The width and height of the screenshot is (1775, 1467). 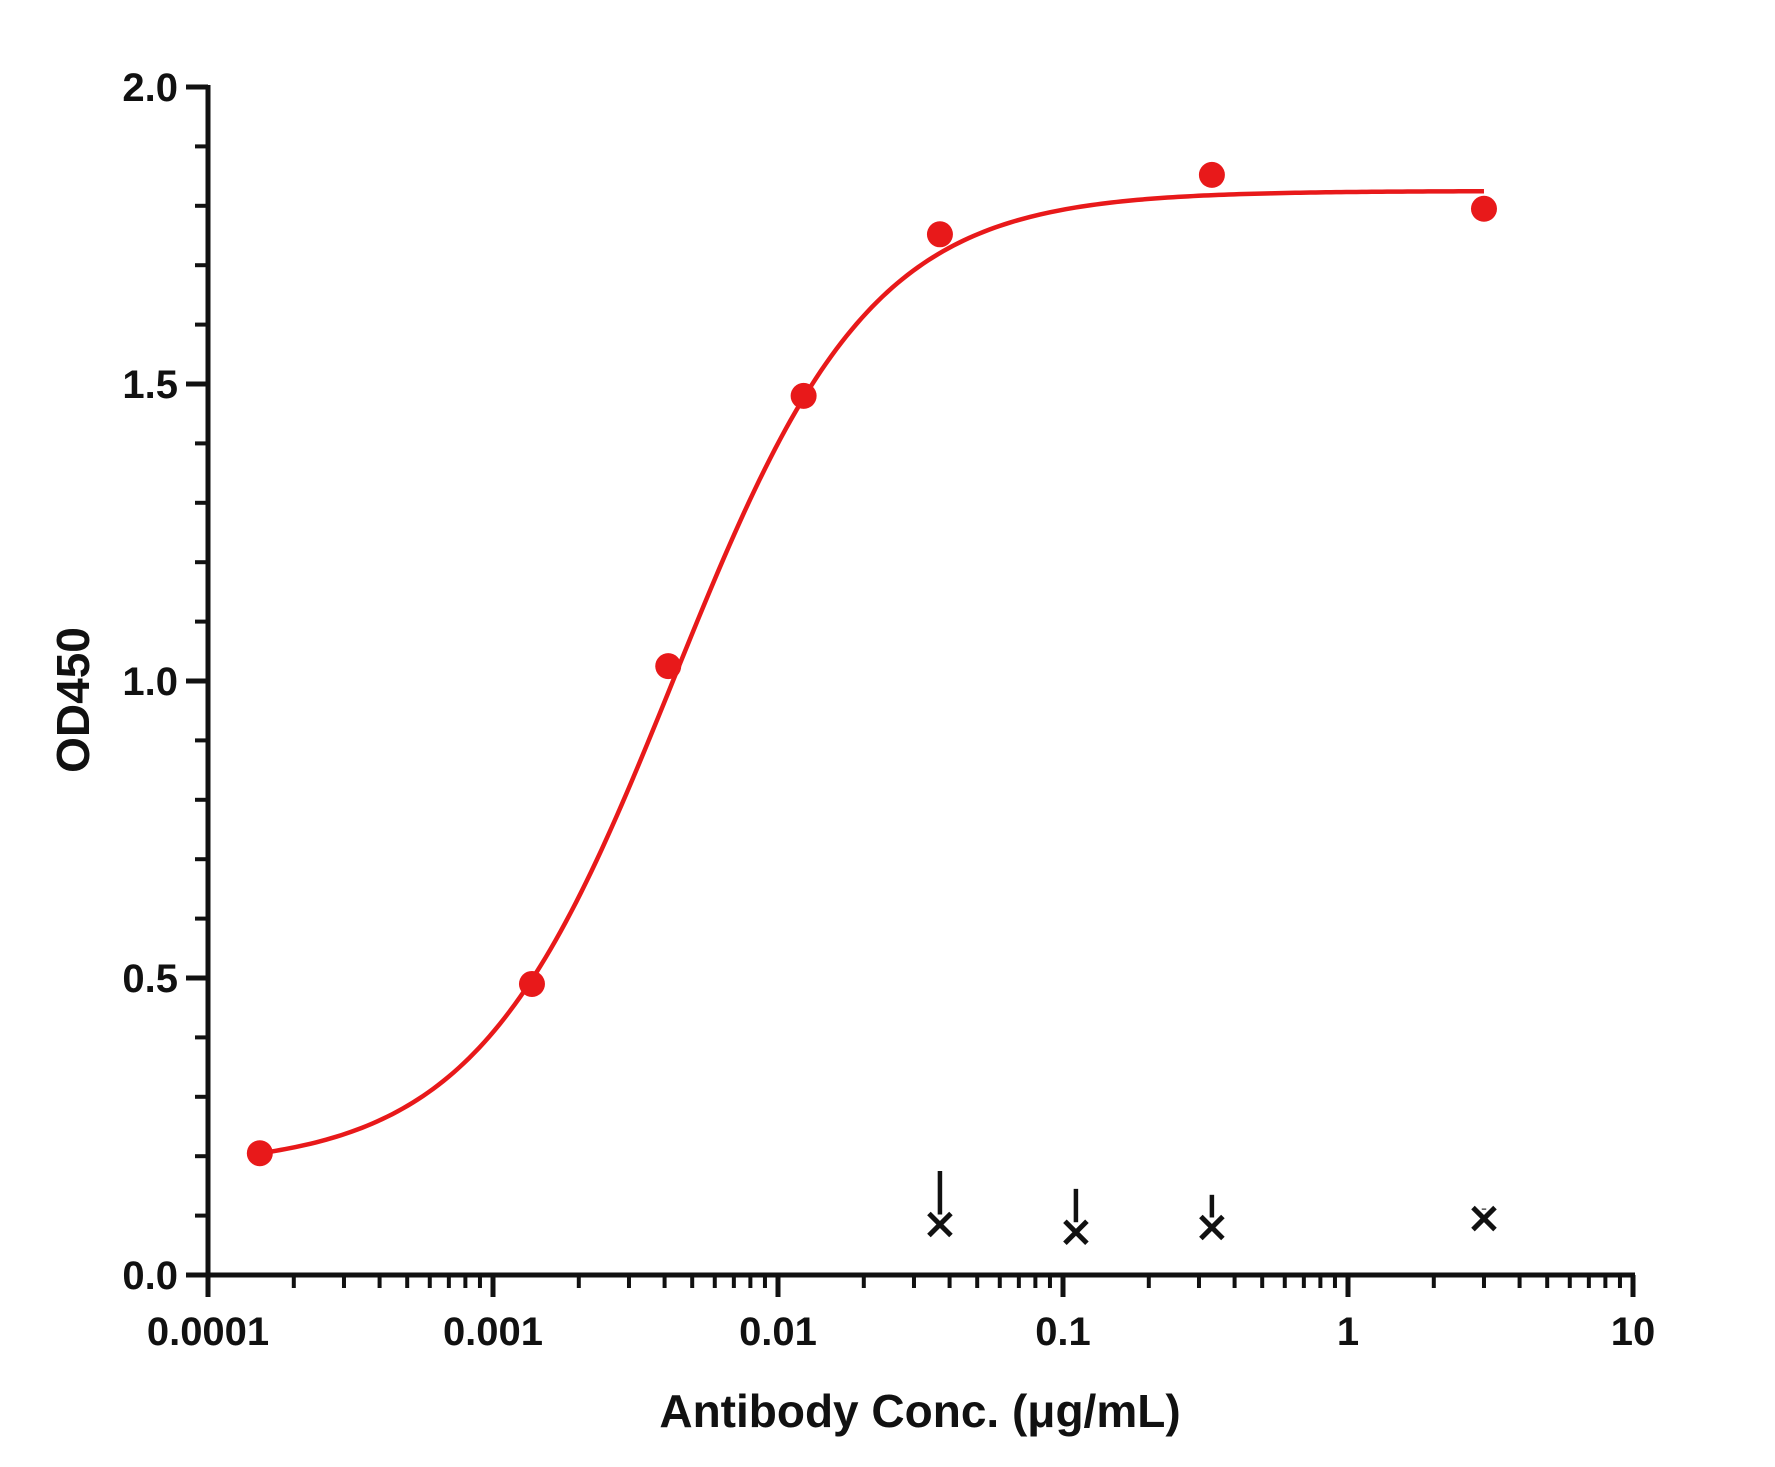 What do you see at coordinates (1633, 1332) in the screenshot?
I see `x-tick-label: 10` at bounding box center [1633, 1332].